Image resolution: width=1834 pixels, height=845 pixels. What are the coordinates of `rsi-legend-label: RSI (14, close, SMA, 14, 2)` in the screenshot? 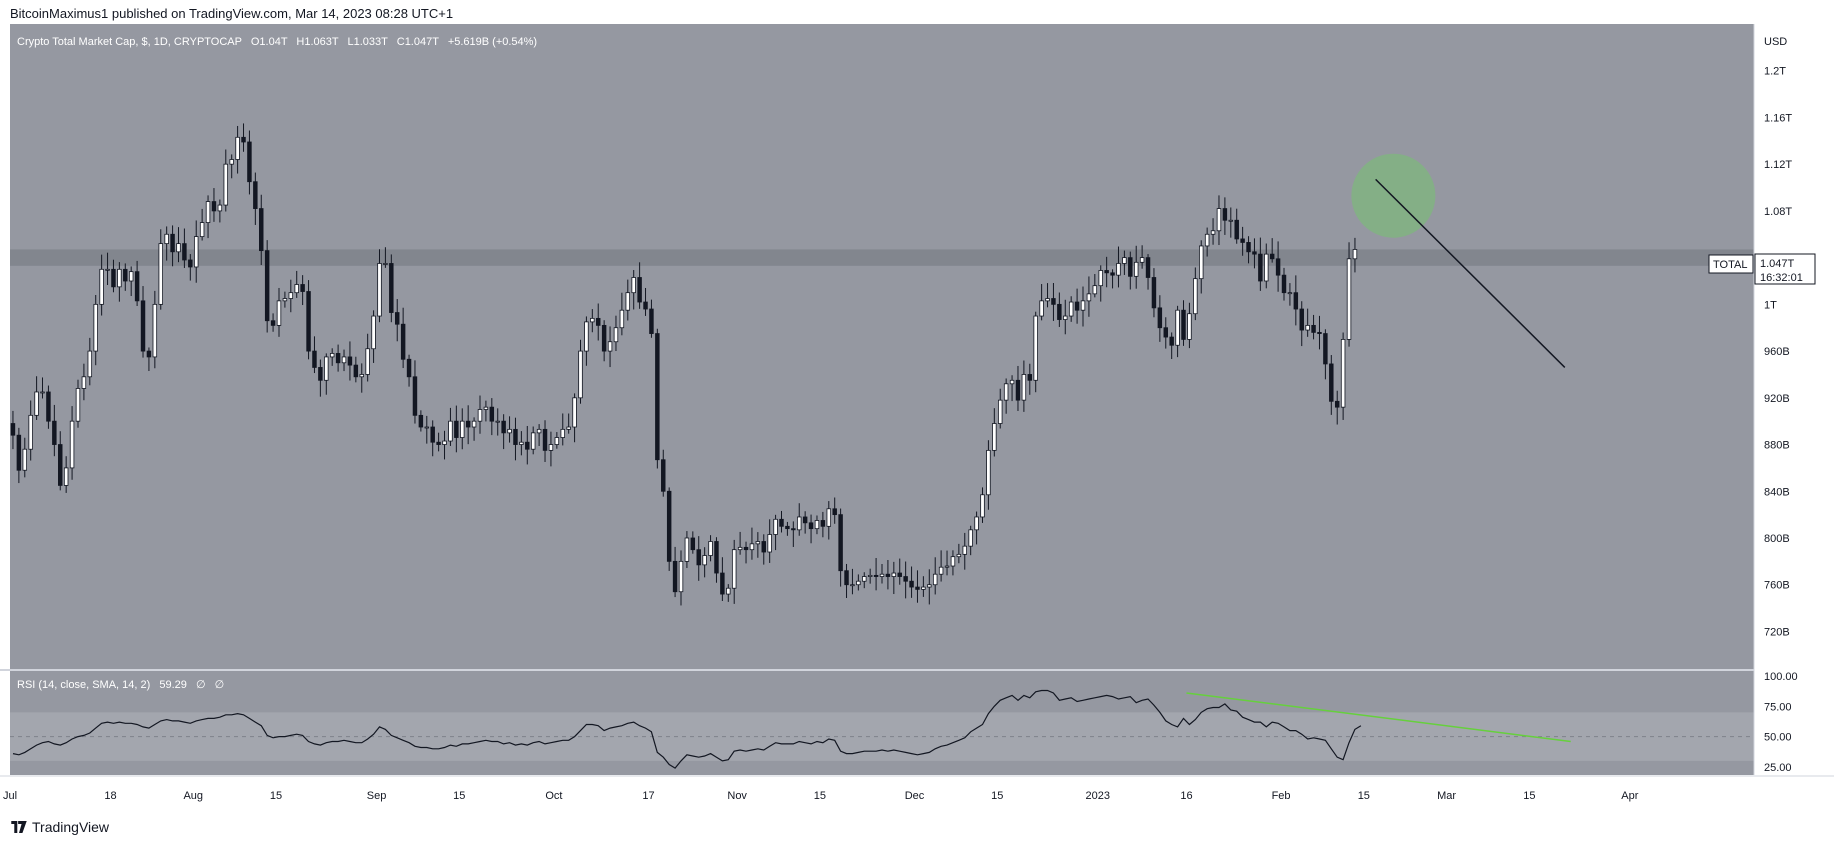 It's located at (83, 685).